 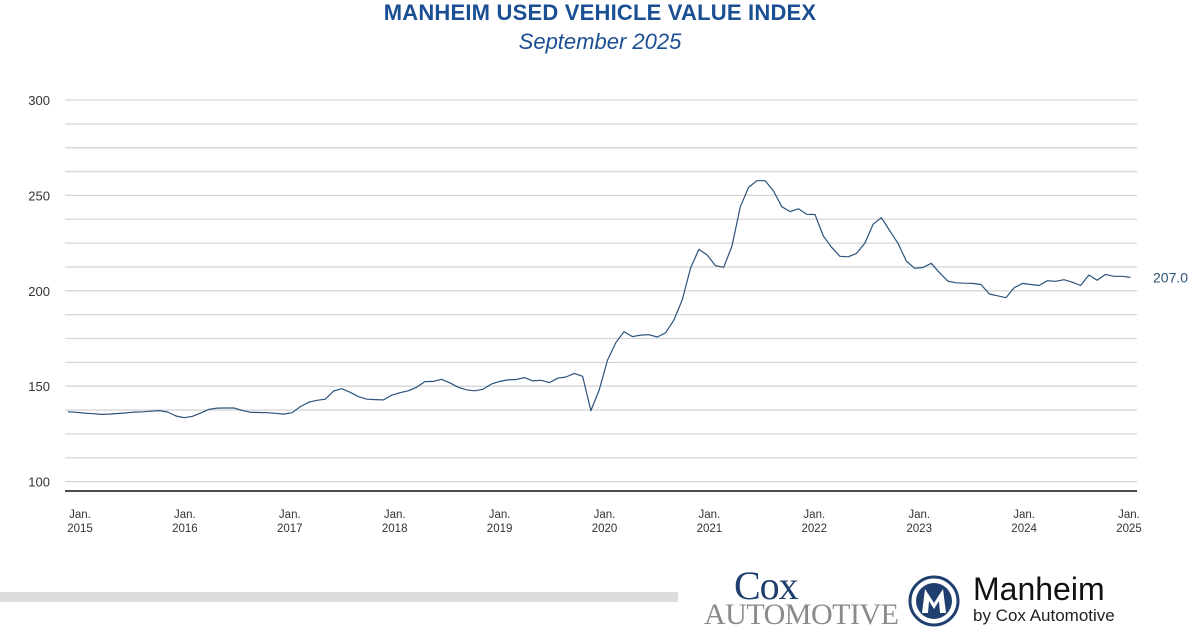 I want to click on x-tick-label-year: 2016, so click(x=185, y=529).